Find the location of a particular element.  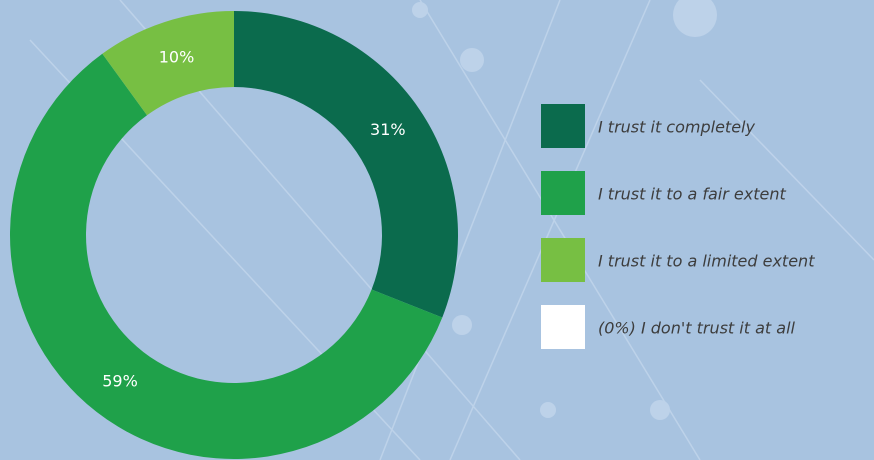

donut-slice is located at coordinates (168, 63).